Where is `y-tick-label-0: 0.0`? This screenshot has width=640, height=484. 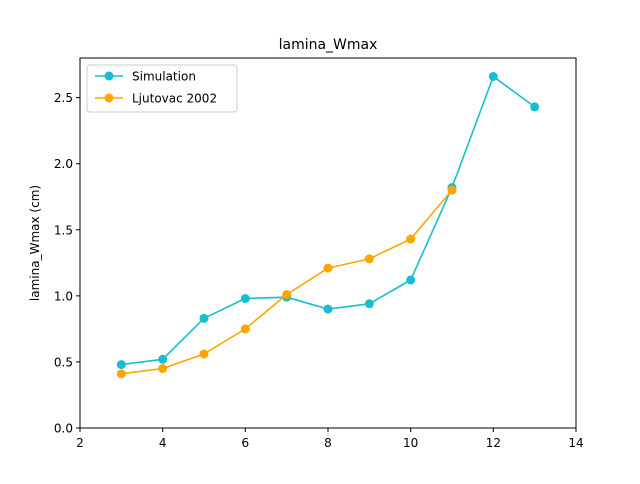 y-tick-label-0: 0.0 is located at coordinates (63, 429).